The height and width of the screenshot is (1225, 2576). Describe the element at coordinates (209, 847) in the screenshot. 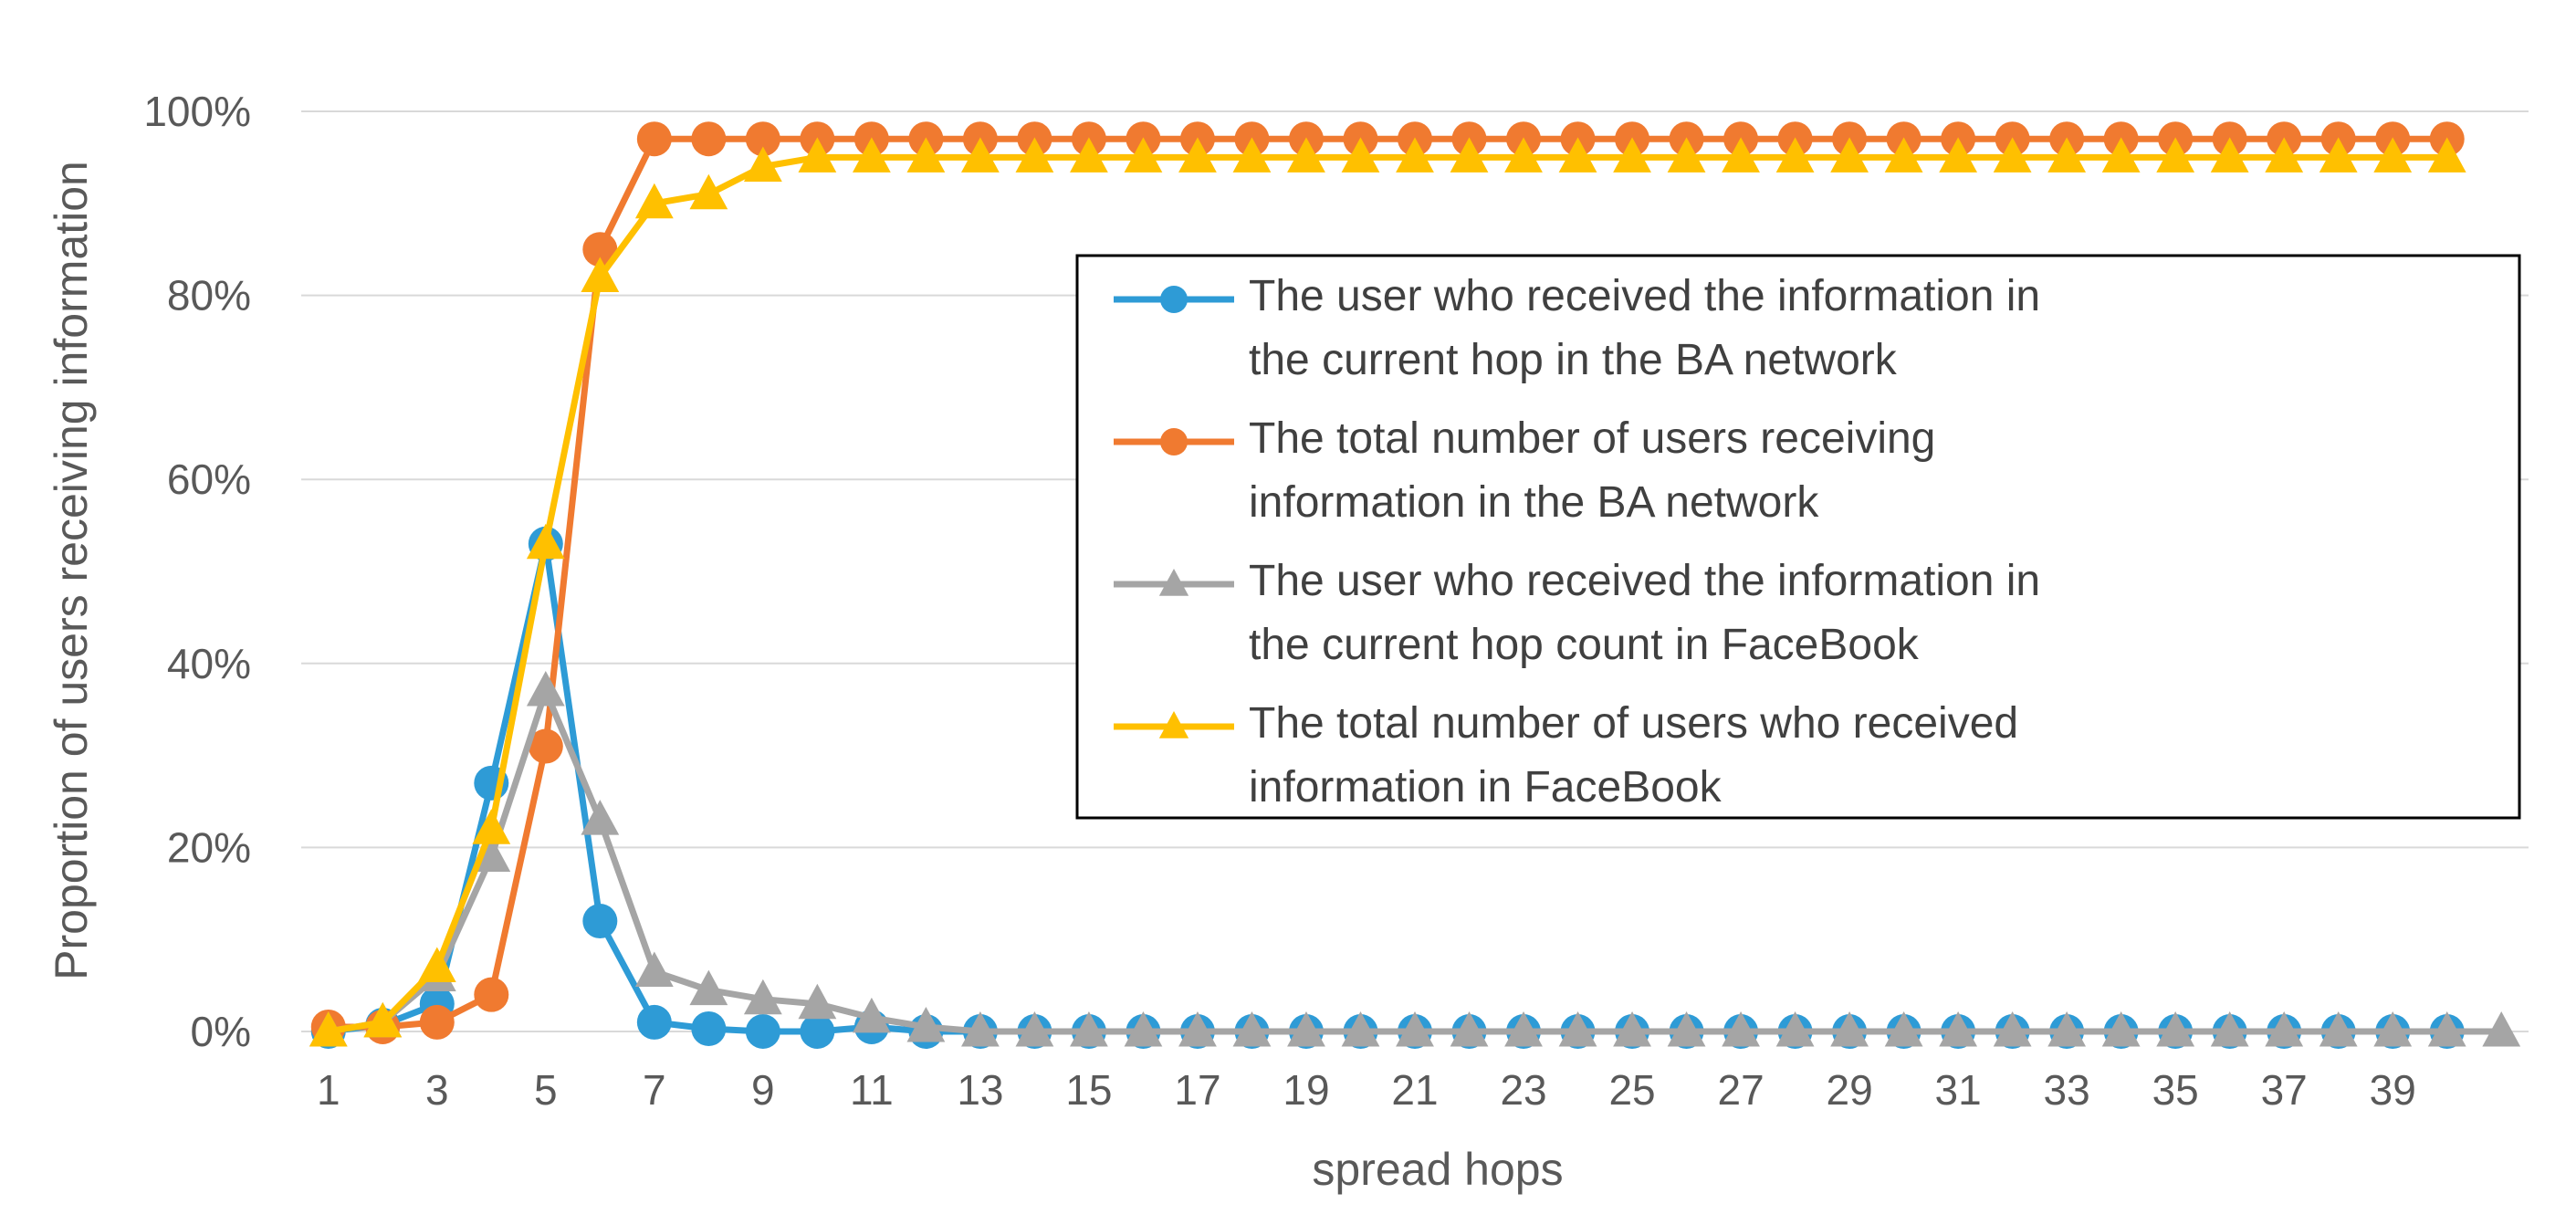

I see `y-tick-label: 20%` at that location.